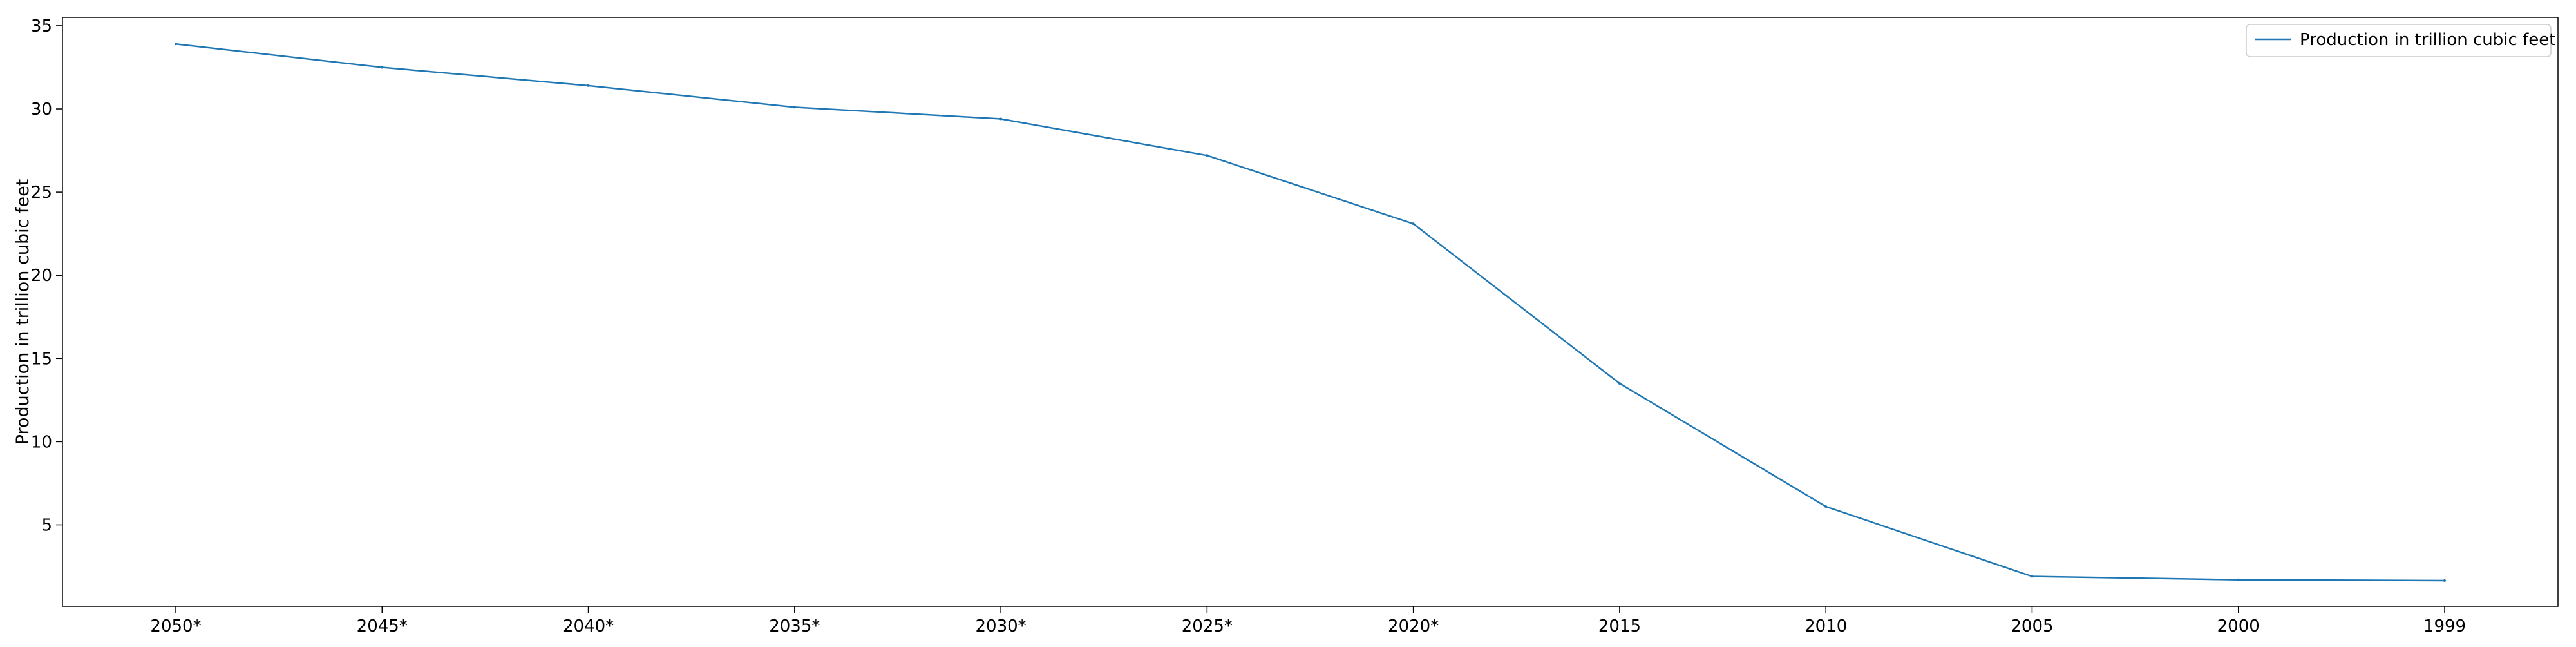 This screenshot has height=647, width=2576. Describe the element at coordinates (42, 109) in the screenshot. I see `y-tick-label: 30` at that location.